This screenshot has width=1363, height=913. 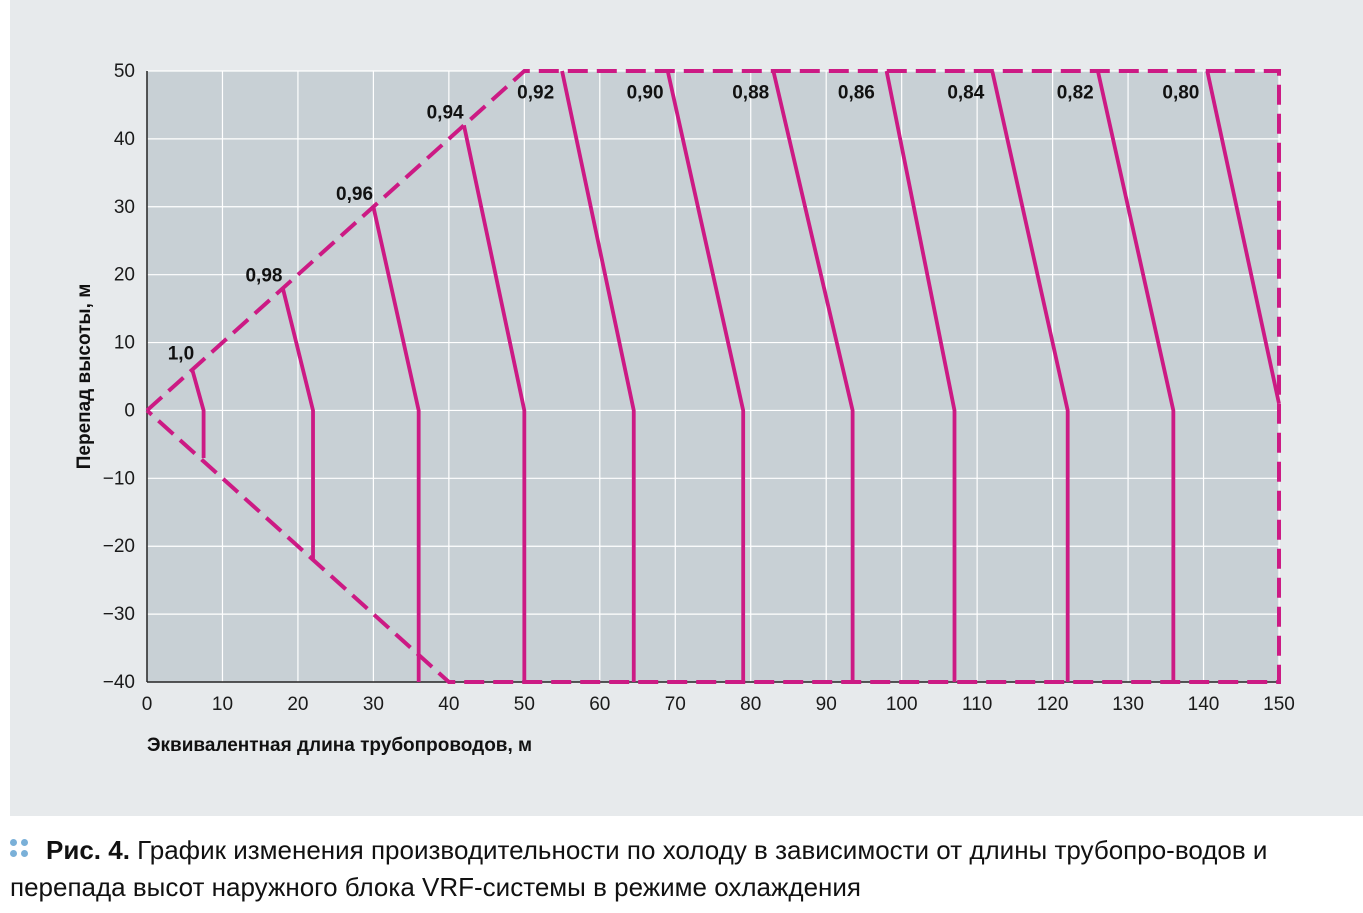 I want to click on x-tick-label: 110, so click(x=977, y=704).